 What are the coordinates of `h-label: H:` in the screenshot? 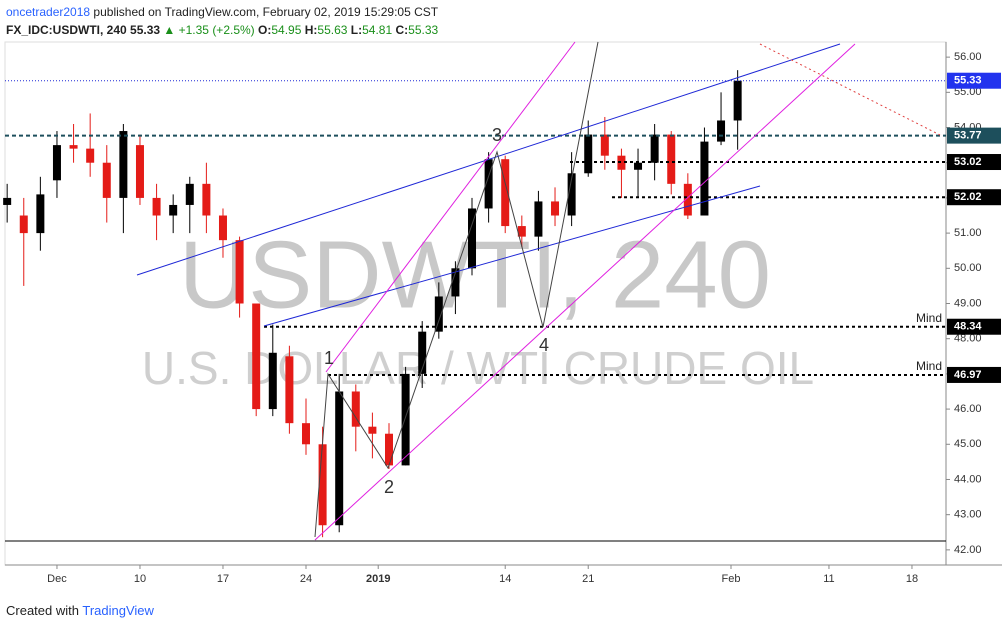 It's located at (311, 30).